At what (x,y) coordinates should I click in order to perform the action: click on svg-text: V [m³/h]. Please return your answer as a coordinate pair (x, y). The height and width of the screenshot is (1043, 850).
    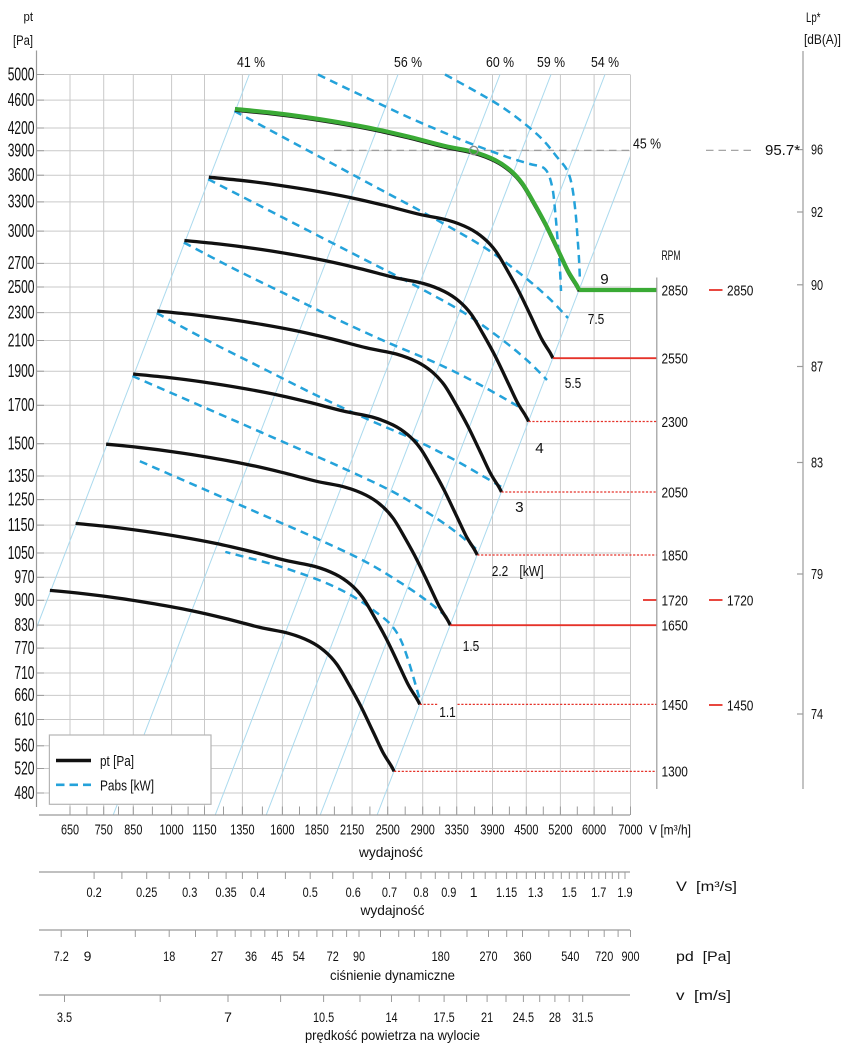
    Looking at the image, I should click on (670, 830).